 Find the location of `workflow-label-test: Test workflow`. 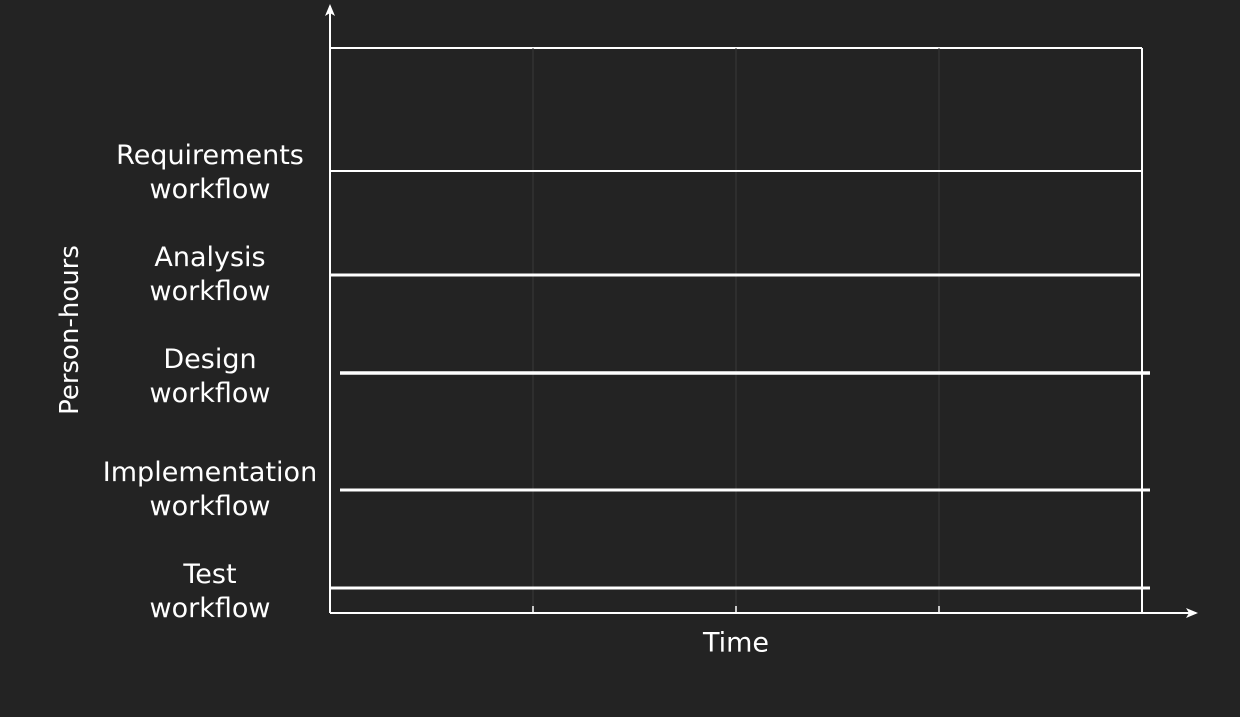

workflow-label-test: Test workflow is located at coordinates (210, 592).